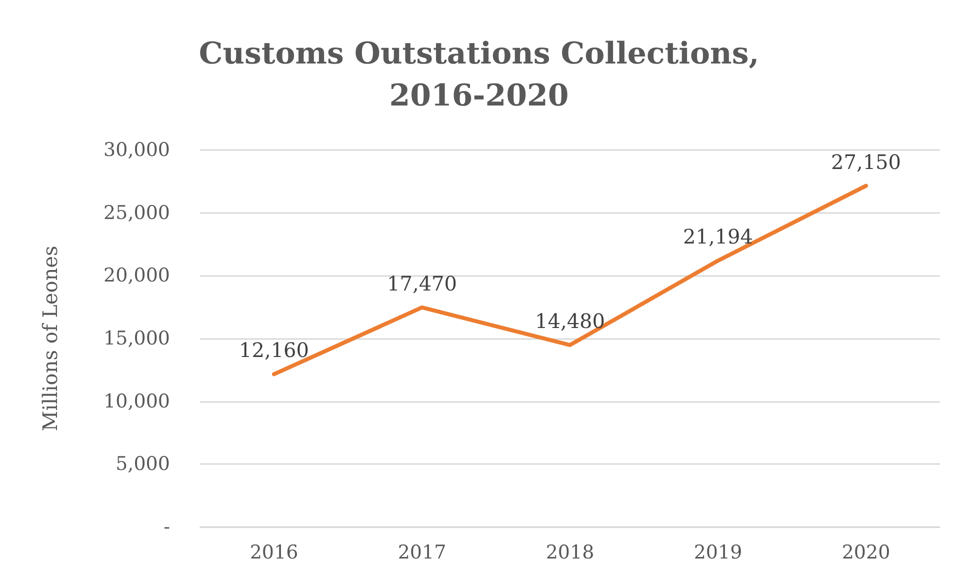 This screenshot has width=958, height=582. What do you see at coordinates (866, 162) in the screenshot?
I see `data-label: 27,150` at bounding box center [866, 162].